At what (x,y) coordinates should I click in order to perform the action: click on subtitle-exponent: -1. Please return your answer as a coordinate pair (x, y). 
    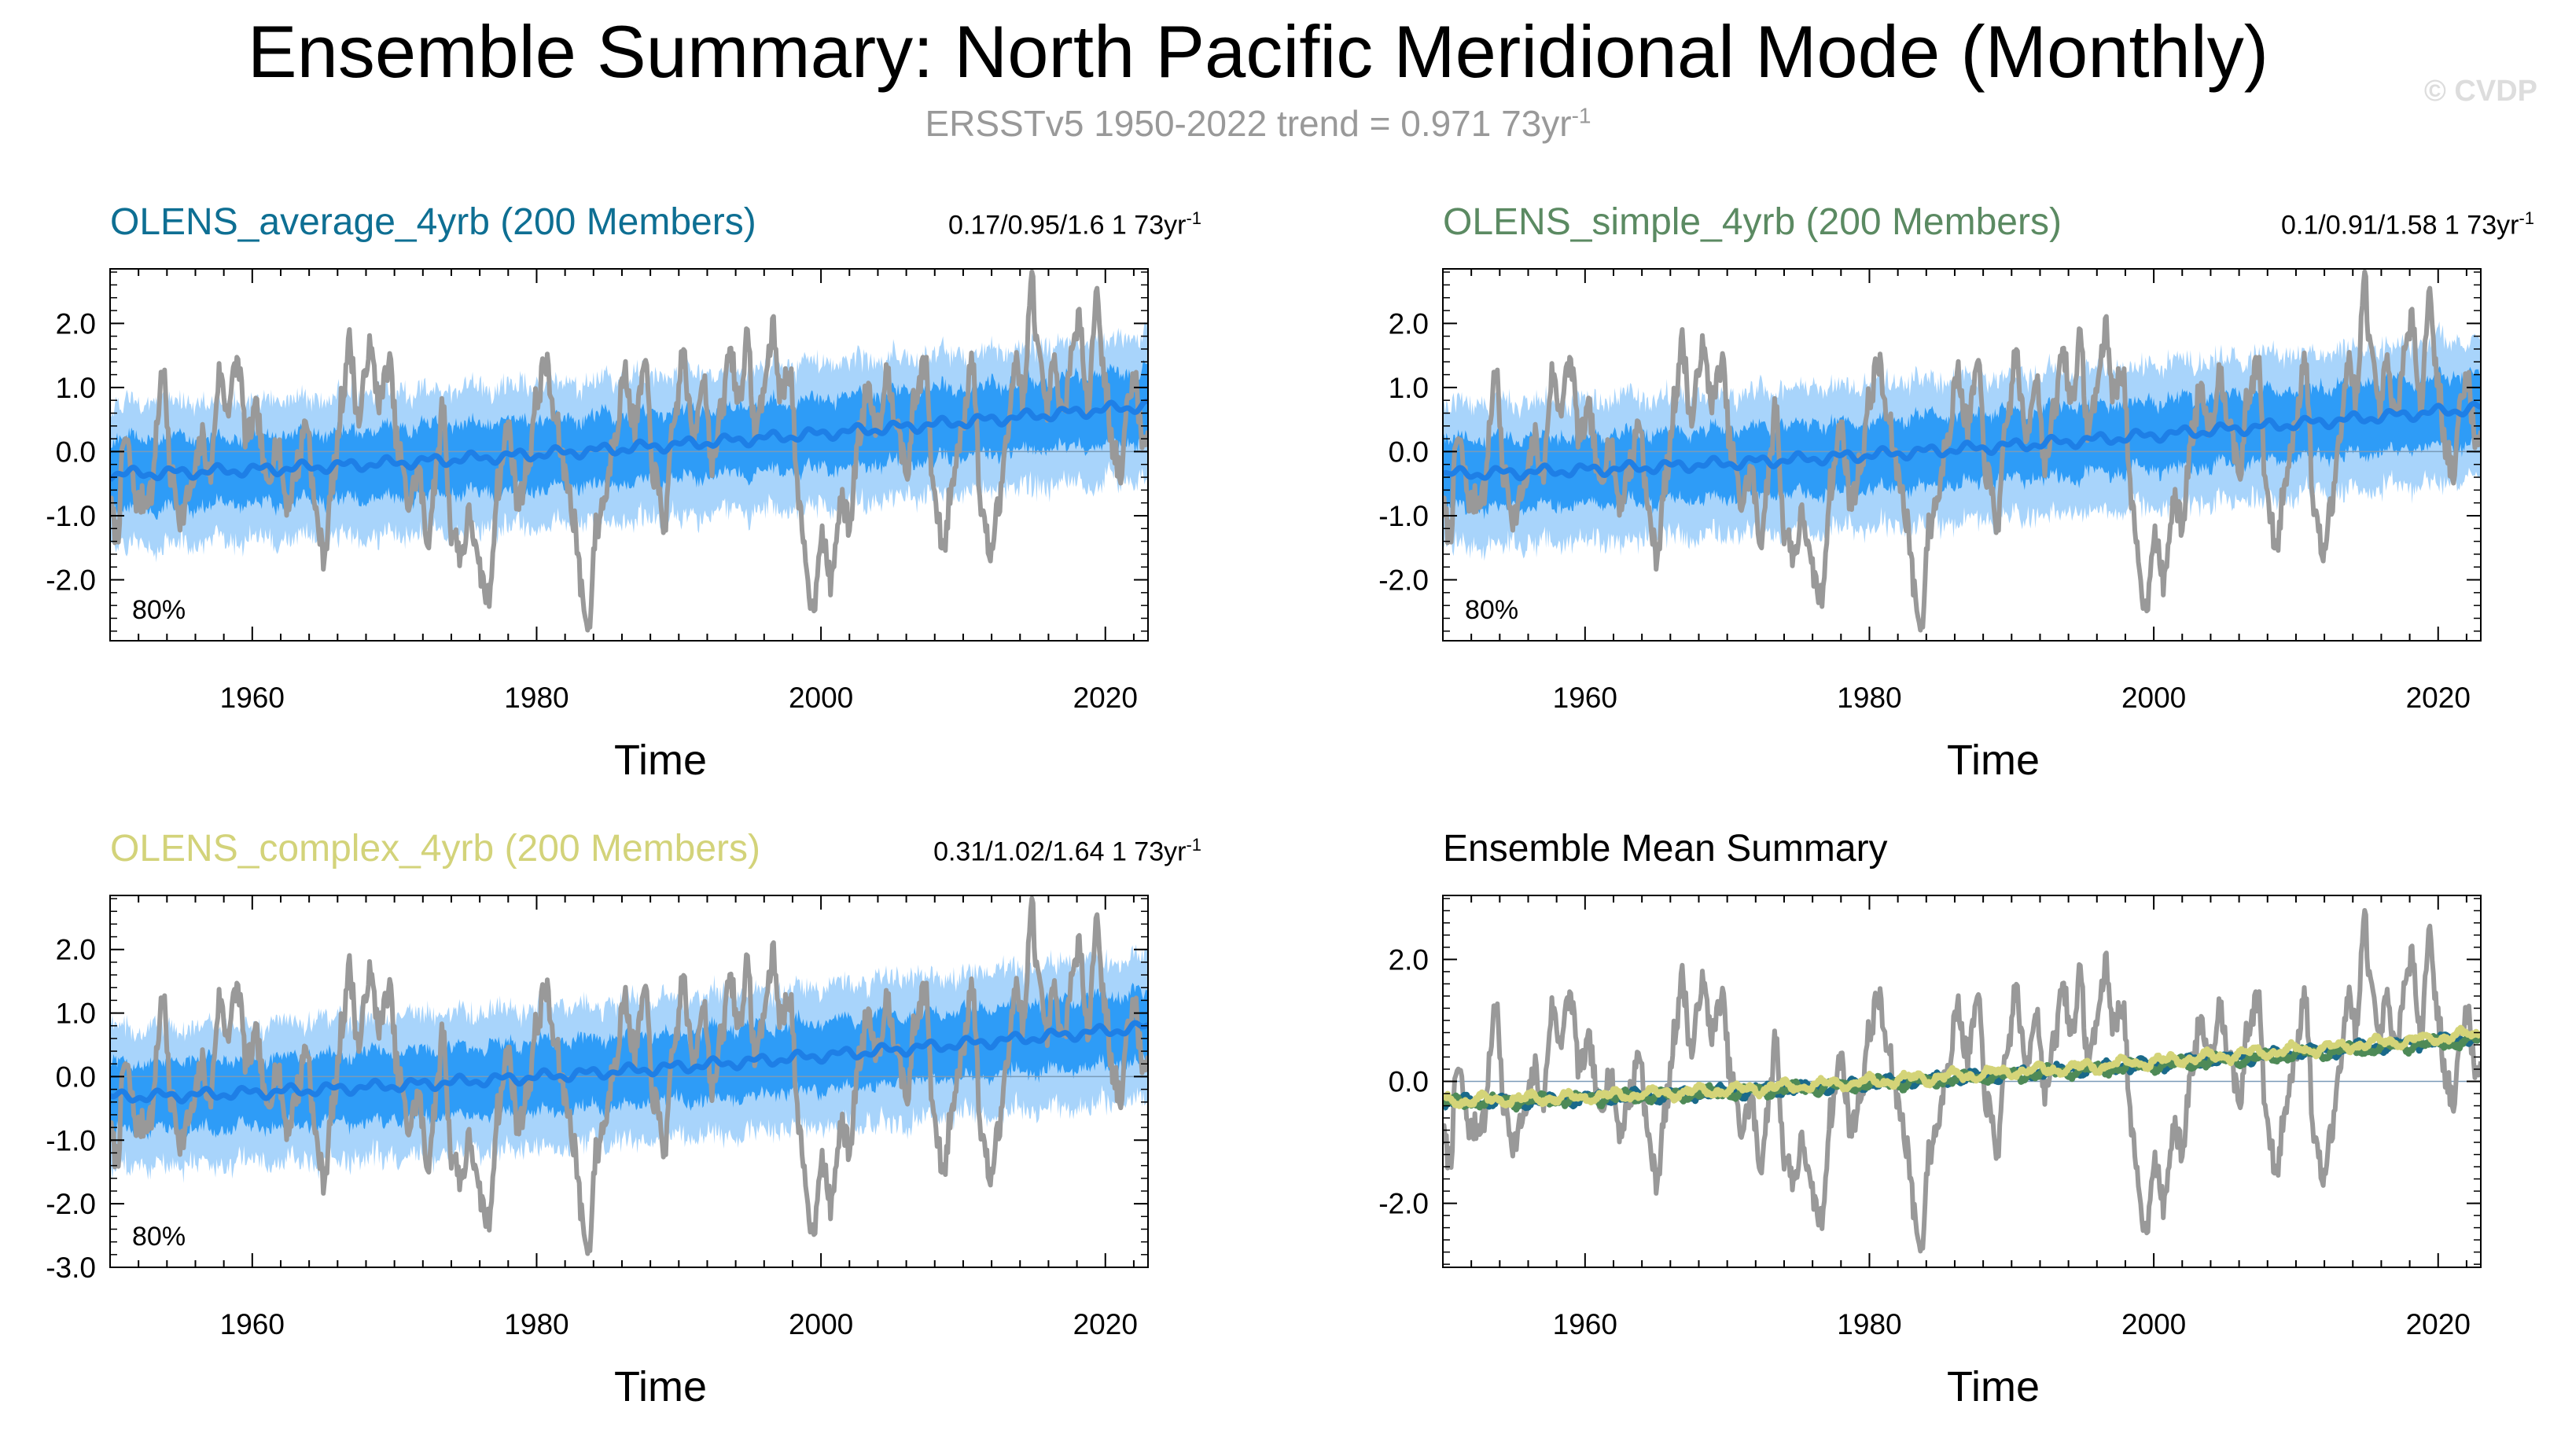
    Looking at the image, I should click on (1581, 115).